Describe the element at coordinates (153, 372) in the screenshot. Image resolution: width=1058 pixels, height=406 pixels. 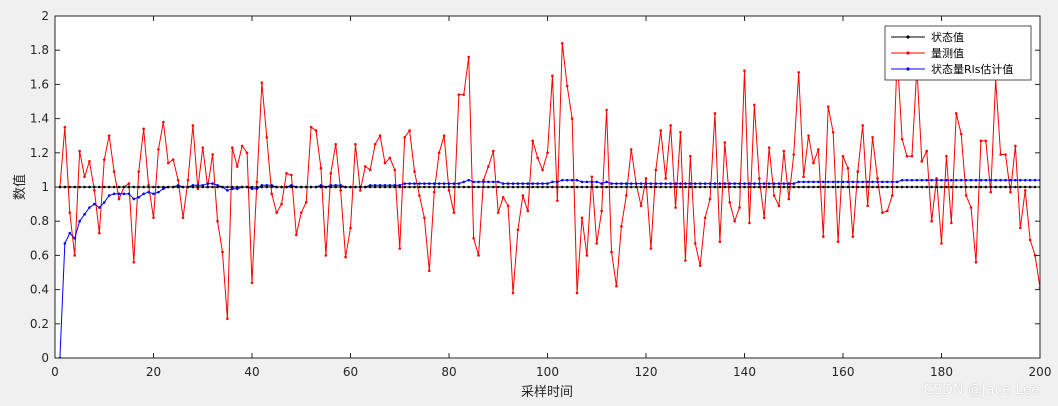
I see `x-tick-label: 20` at that location.